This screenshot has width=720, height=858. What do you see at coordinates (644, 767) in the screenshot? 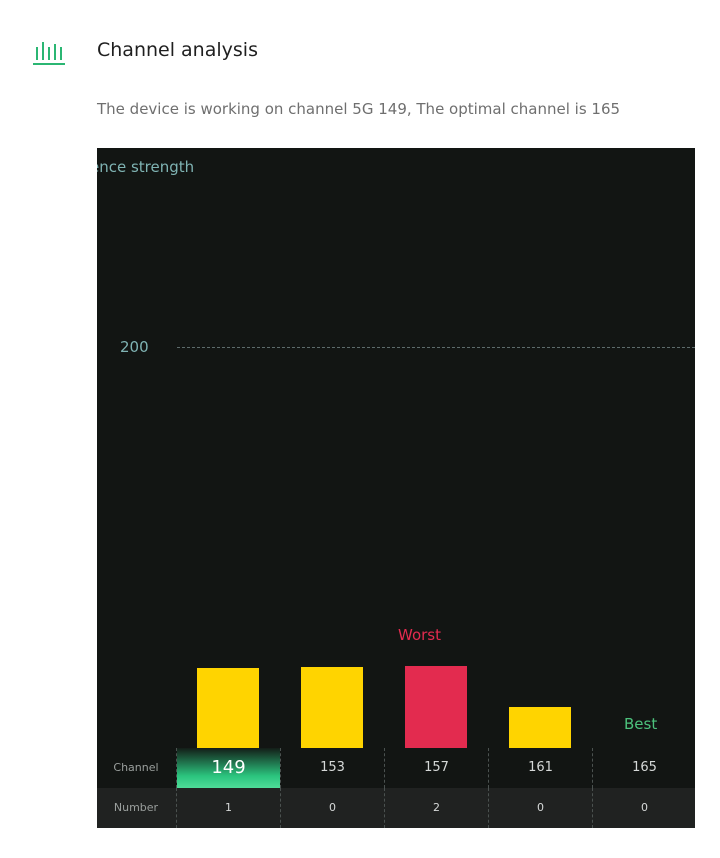
I see `channel-cell-165: 165` at bounding box center [644, 767].